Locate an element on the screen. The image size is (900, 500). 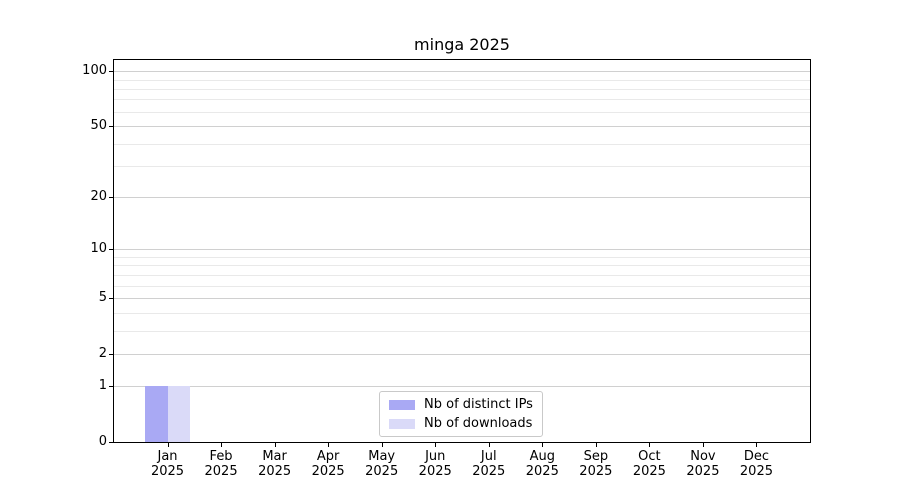
x-tick-label: Aug 2025 is located at coordinates (542, 464).